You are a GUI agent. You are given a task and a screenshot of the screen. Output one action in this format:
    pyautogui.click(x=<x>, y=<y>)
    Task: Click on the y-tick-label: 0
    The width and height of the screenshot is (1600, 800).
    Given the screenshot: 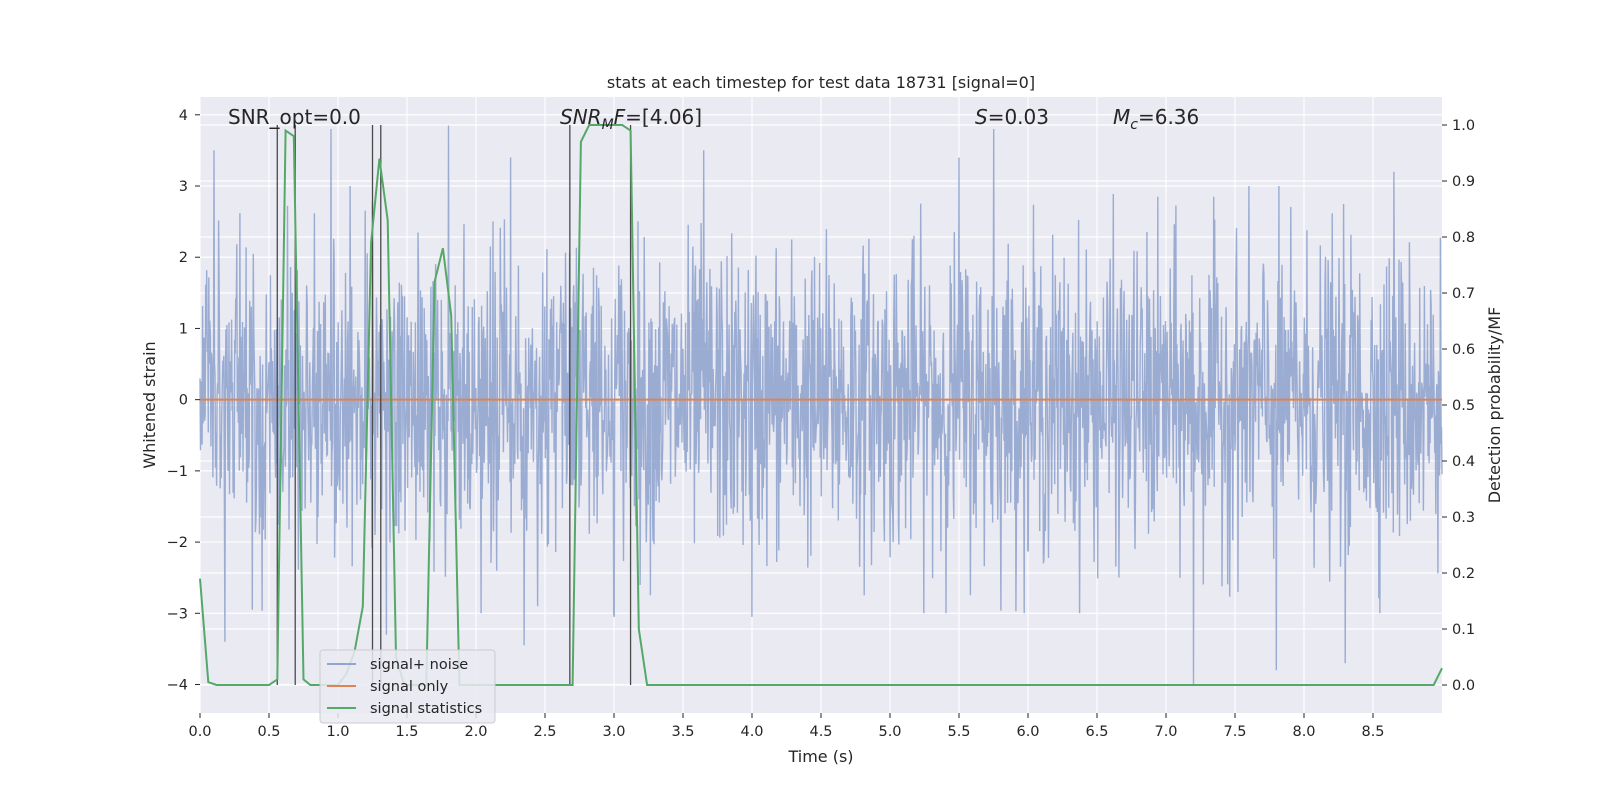 What is the action you would take?
    pyautogui.click(x=183, y=401)
    